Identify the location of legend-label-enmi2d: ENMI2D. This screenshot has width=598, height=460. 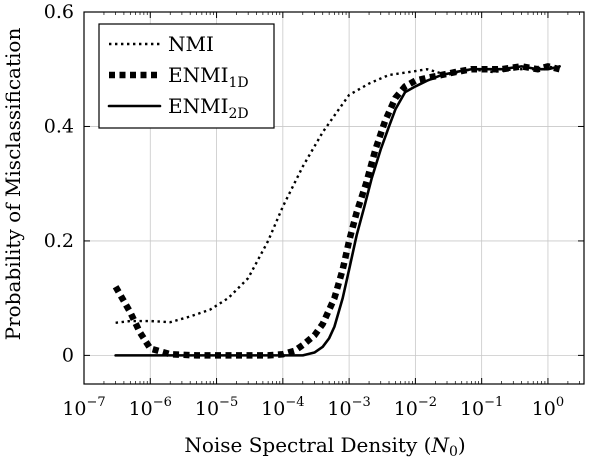
(208, 108).